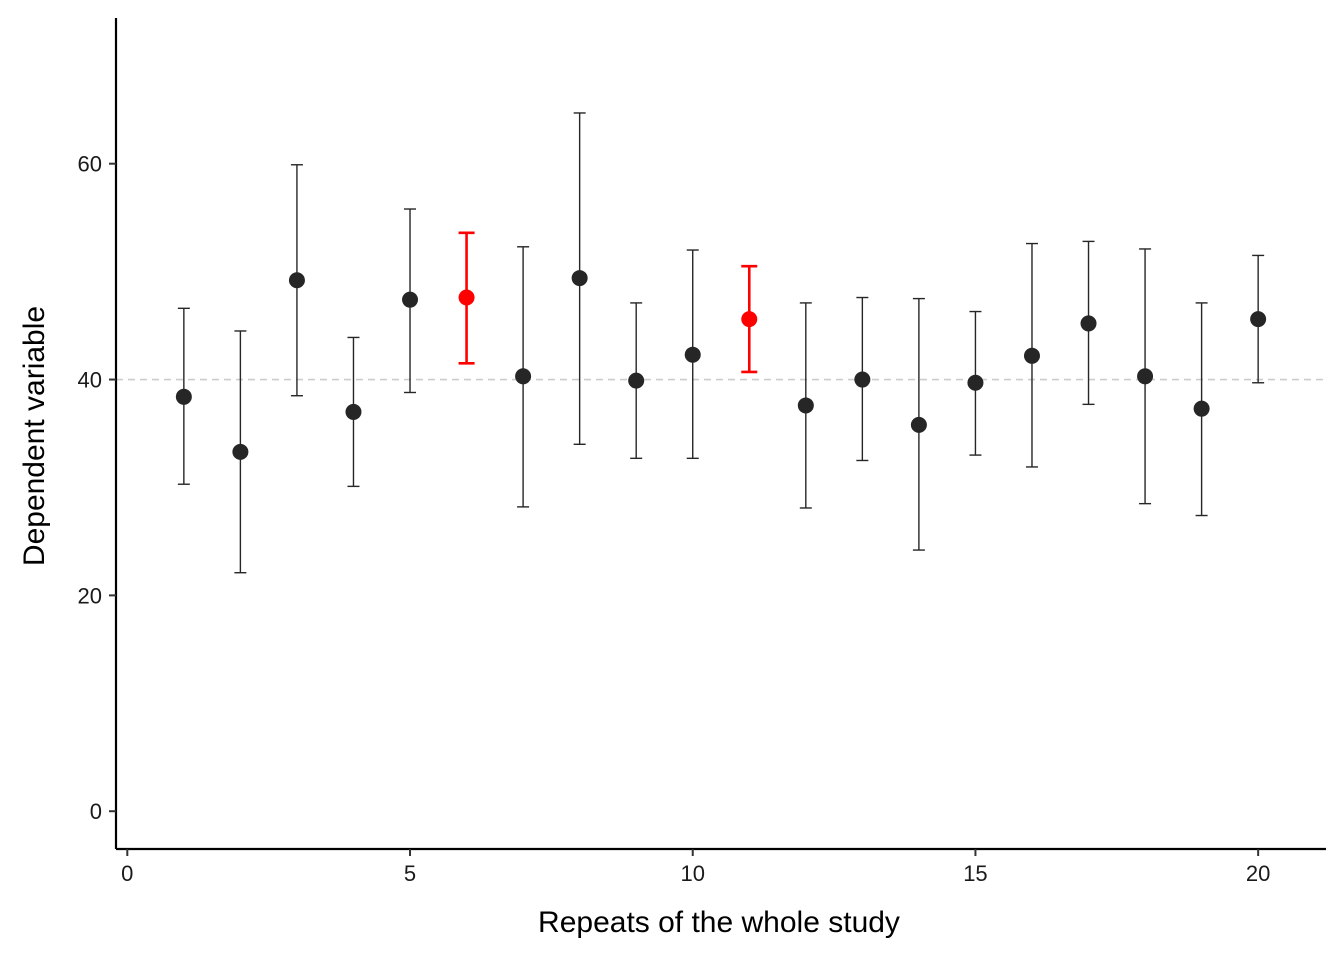 Image resolution: width=1344 pixels, height=960 pixels. I want to click on x-tick-label-10: 10, so click(692, 873).